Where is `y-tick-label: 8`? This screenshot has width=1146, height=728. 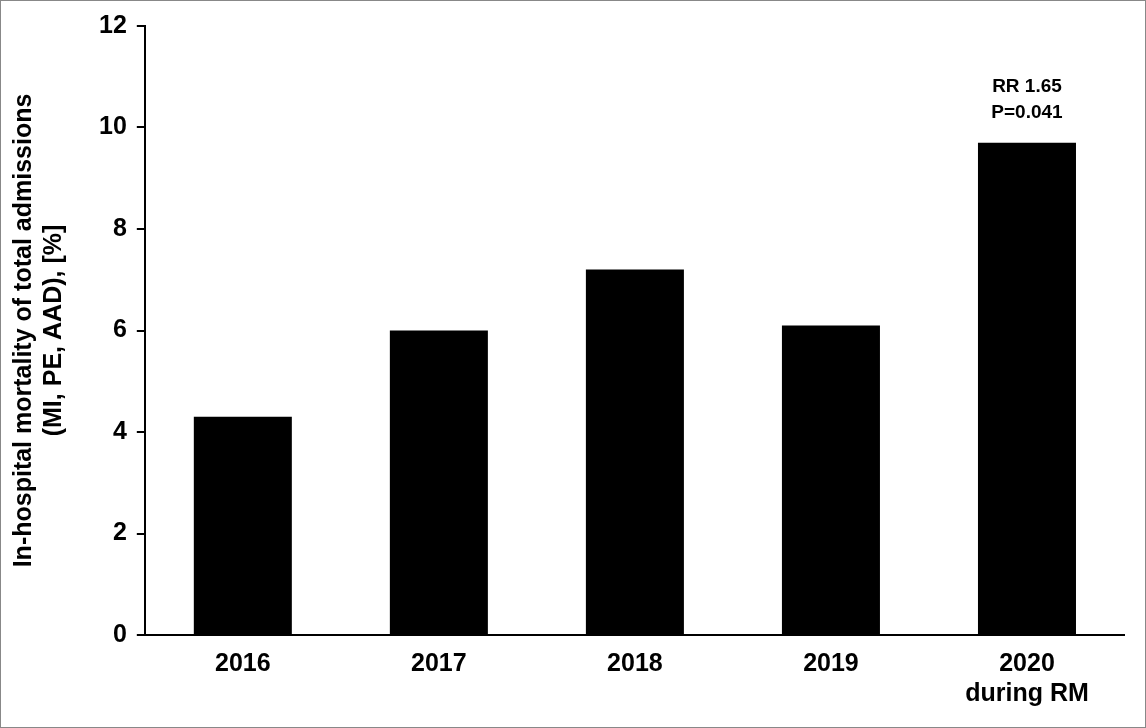
y-tick-label: 8 is located at coordinates (119, 226).